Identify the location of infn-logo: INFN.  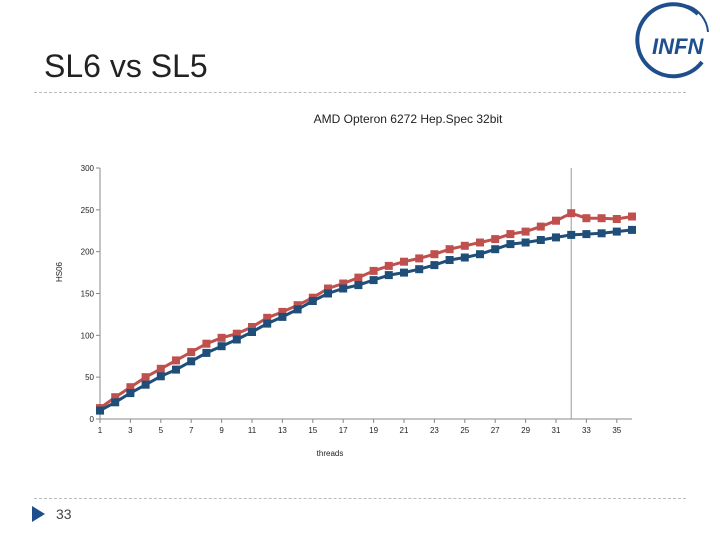
(672, 40).